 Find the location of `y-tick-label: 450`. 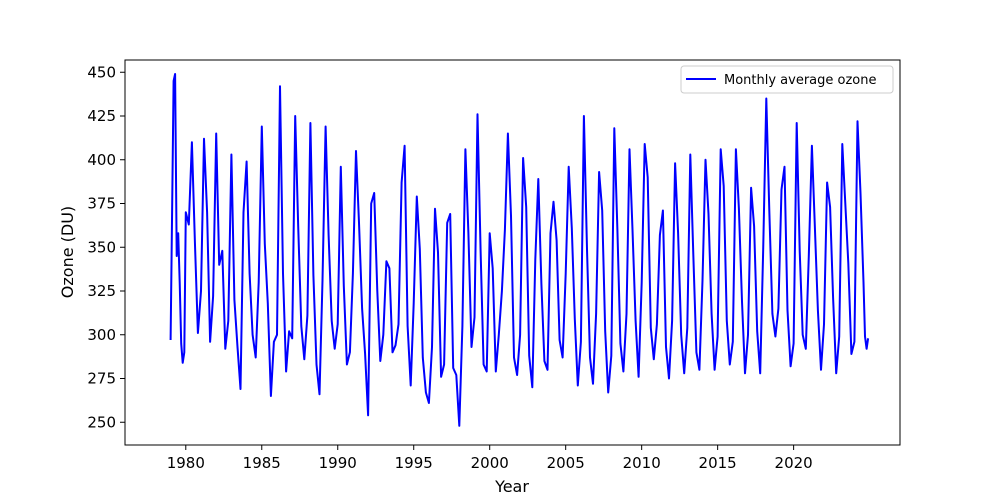

y-tick-label: 450 is located at coordinates (101, 72).